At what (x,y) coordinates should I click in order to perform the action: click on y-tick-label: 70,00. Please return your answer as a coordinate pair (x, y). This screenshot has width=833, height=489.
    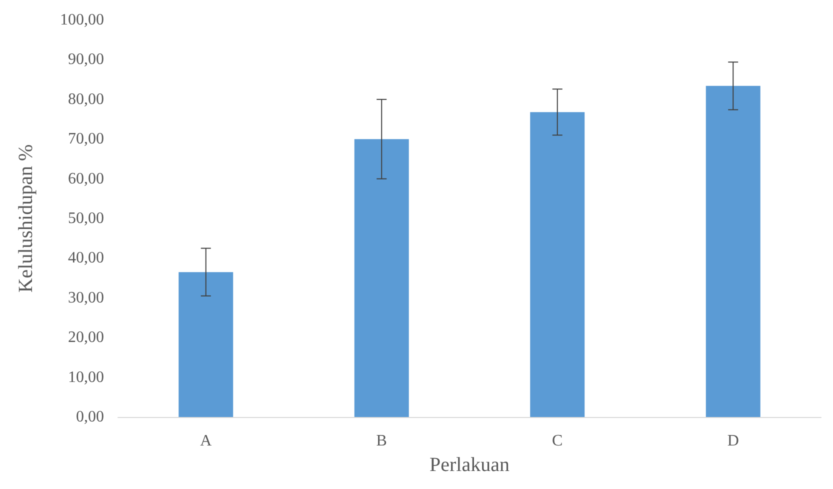
    Looking at the image, I should click on (86, 139).